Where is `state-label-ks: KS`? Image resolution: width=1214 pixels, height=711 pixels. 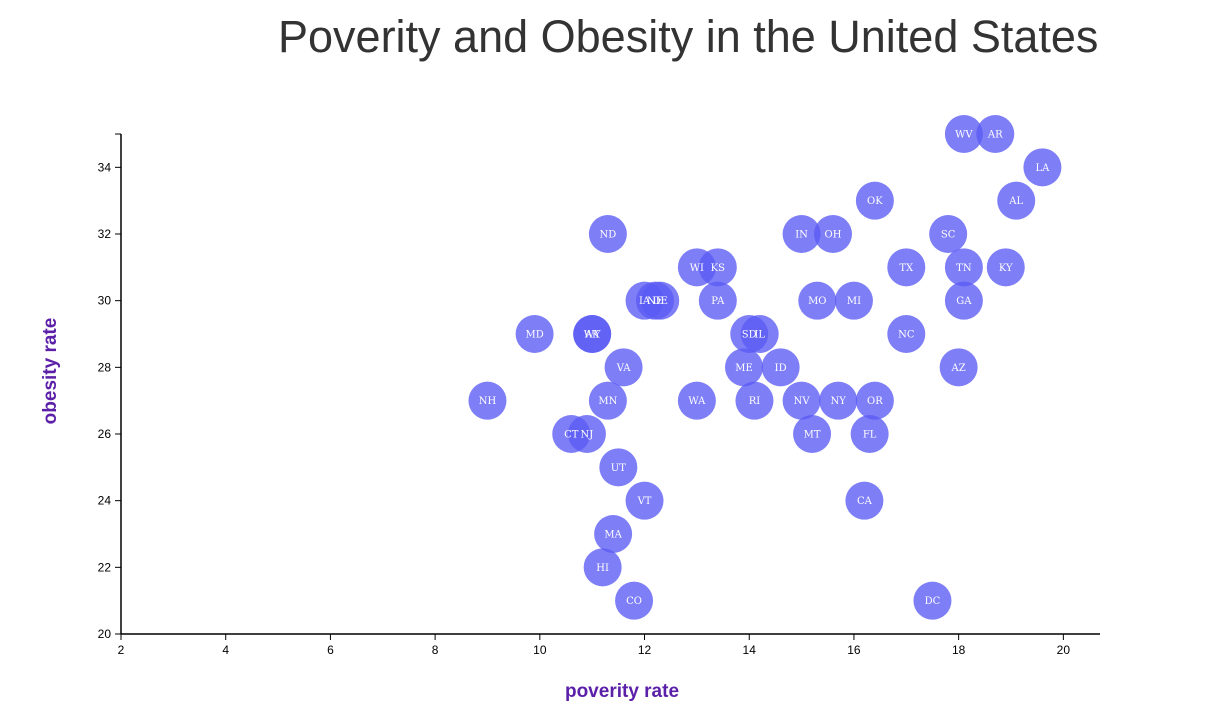 state-label-ks: KS is located at coordinates (718, 268).